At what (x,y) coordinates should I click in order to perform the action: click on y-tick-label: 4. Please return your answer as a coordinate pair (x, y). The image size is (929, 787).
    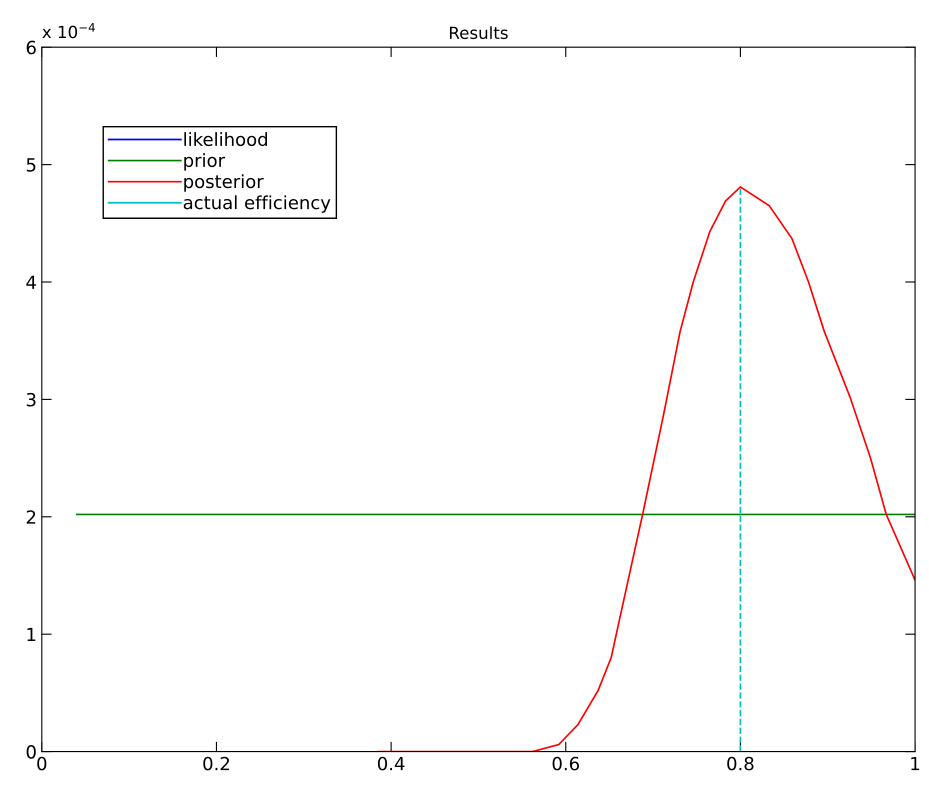
    Looking at the image, I should click on (31, 282).